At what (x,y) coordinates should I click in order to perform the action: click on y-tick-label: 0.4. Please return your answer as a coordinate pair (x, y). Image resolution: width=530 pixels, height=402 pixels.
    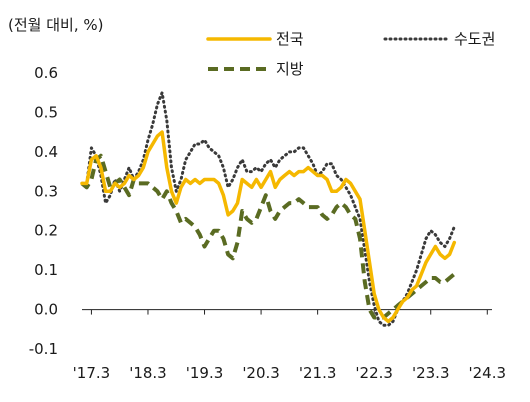
    Looking at the image, I should click on (46, 152).